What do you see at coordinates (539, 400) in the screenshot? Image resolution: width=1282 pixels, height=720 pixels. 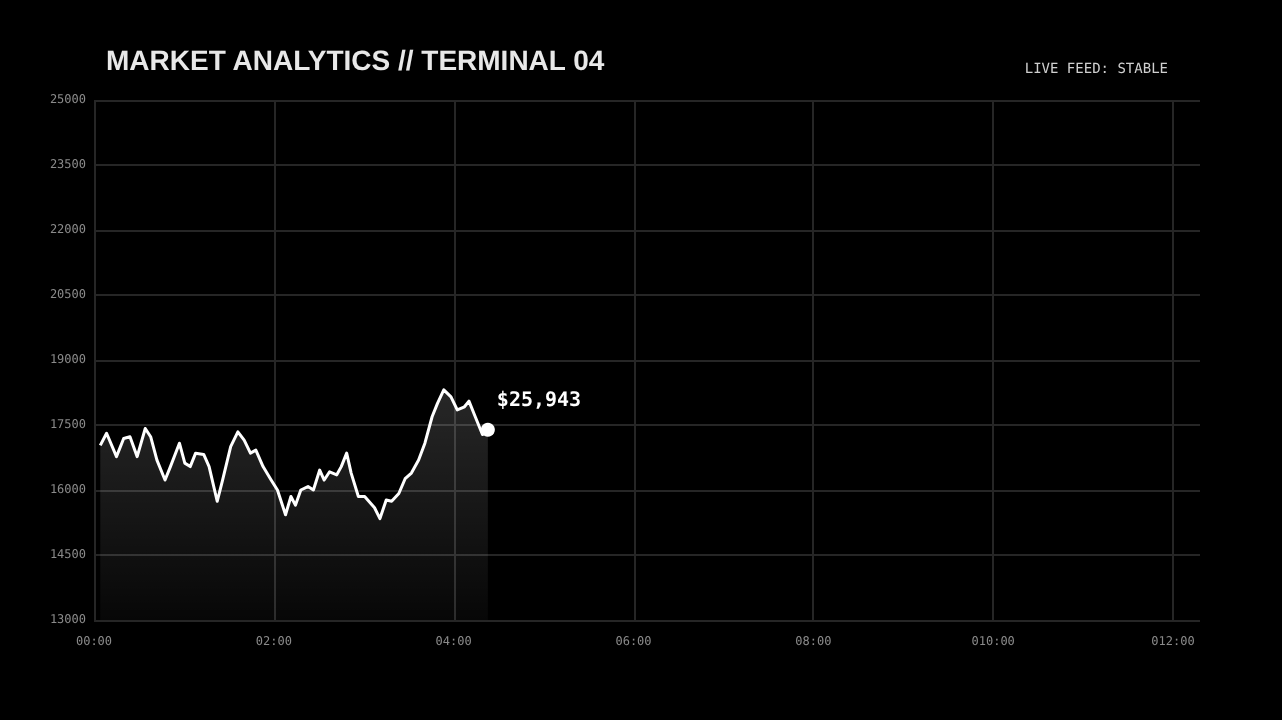 I see `annotation: $25,943` at bounding box center [539, 400].